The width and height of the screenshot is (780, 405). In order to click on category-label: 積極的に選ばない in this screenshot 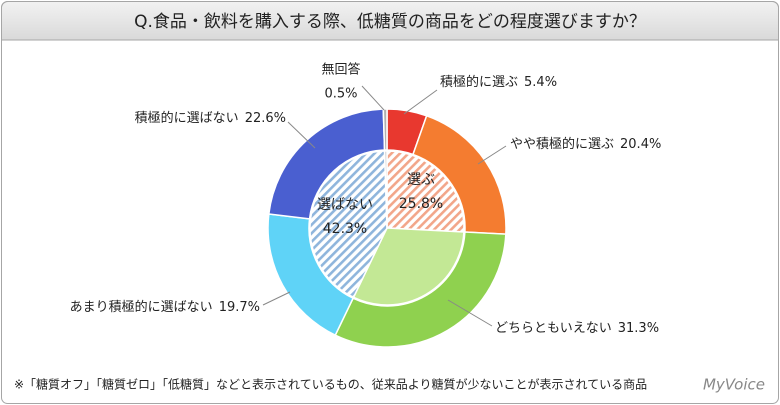, I will do `click(187, 118)`.